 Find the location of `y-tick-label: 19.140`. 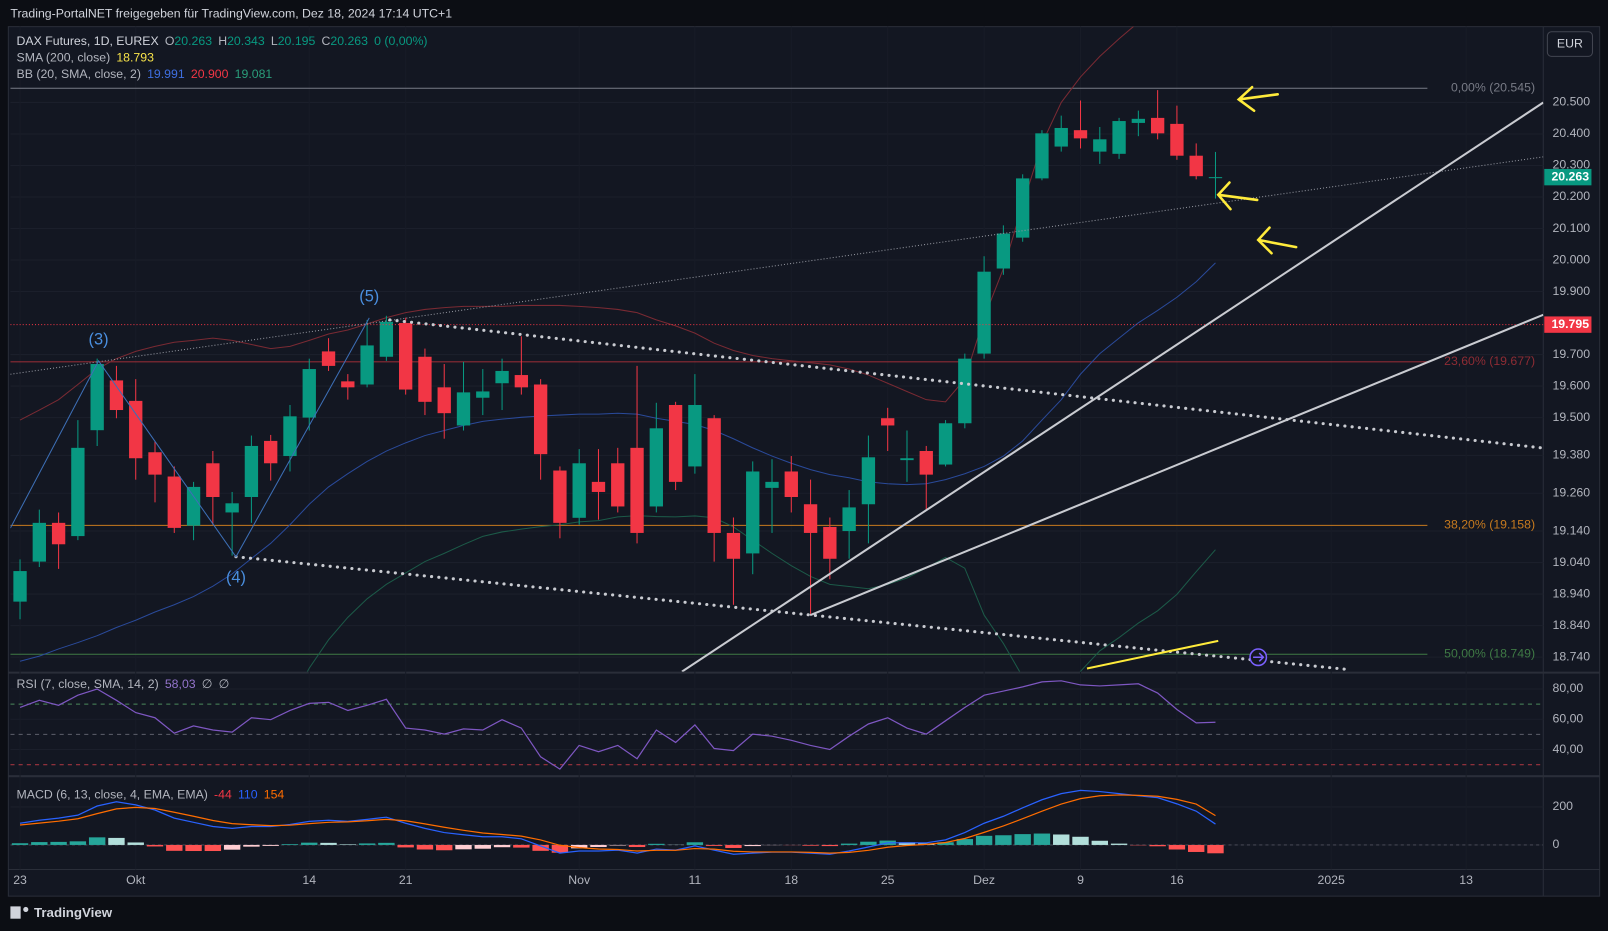

y-tick-label: 19.140 is located at coordinates (1571, 530).